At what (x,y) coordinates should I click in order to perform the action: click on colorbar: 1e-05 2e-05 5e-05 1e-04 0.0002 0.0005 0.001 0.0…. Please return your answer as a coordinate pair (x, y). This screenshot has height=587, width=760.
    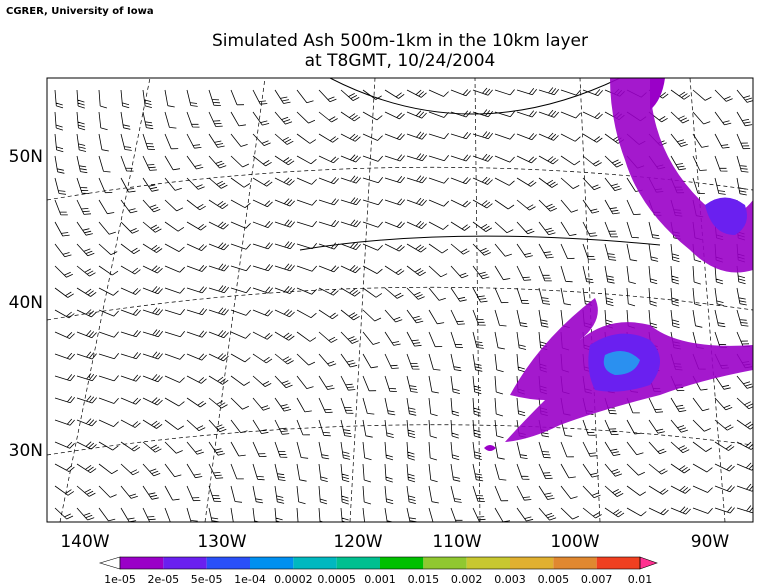
    Looking at the image, I should click on (378, 571).